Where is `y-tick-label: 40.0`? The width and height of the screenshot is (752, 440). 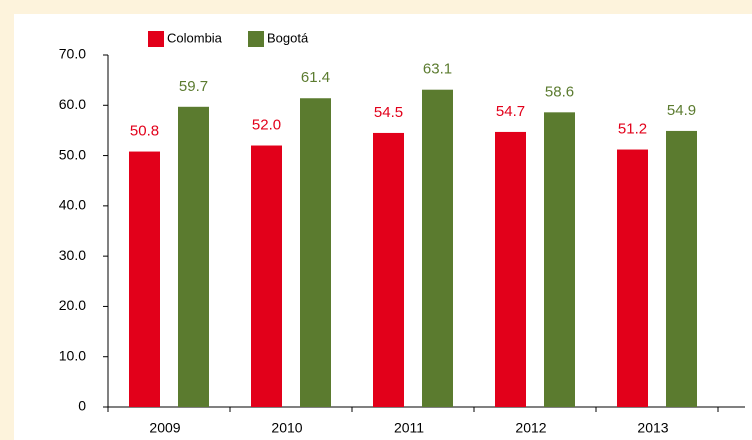 y-tick-label: 40.0 is located at coordinates (72, 205).